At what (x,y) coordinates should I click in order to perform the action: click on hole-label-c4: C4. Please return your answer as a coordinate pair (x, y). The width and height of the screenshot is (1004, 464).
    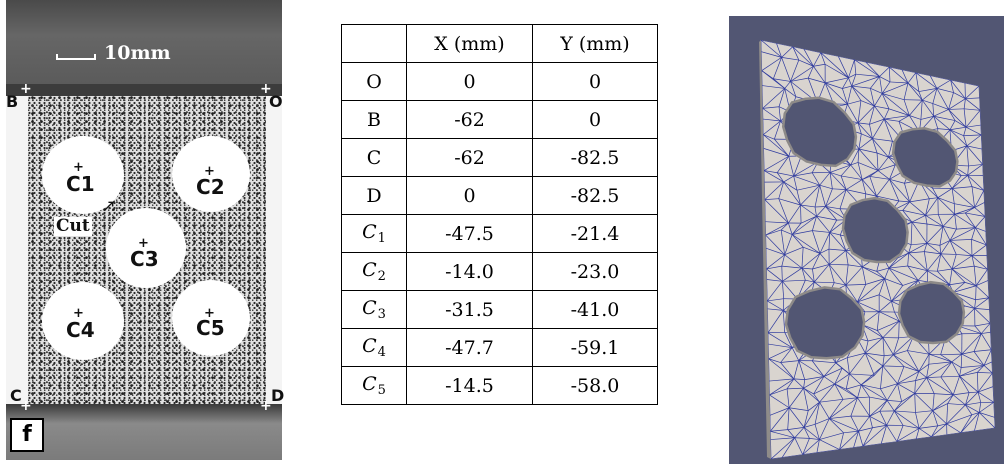
    Looking at the image, I should click on (80, 330).